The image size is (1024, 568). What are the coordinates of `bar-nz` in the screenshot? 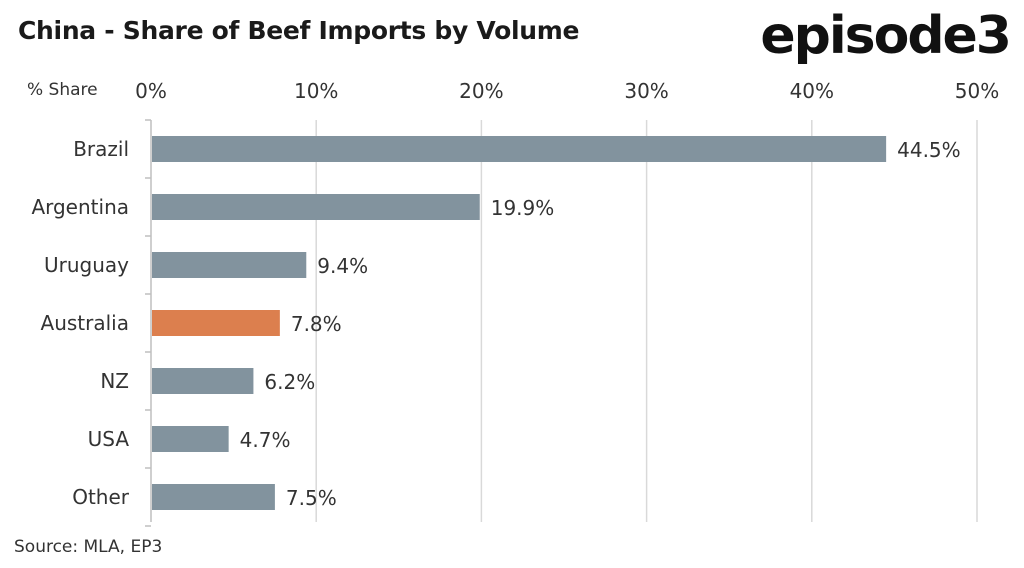 It's located at (203, 381).